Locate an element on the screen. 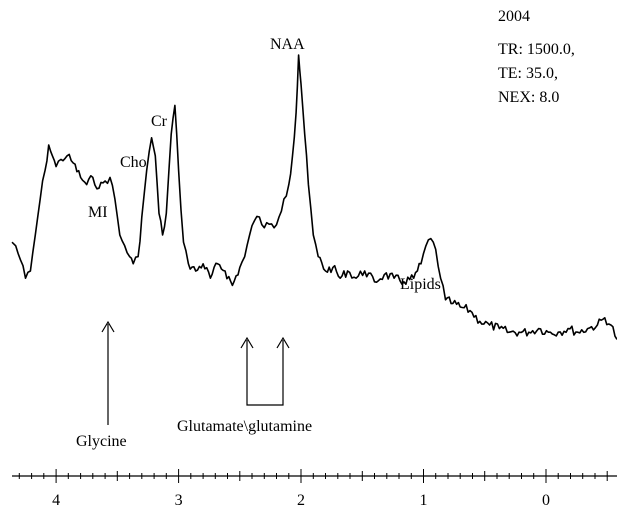 This screenshot has width=617, height=511. peak-label-cr: Cr is located at coordinates (159, 121).